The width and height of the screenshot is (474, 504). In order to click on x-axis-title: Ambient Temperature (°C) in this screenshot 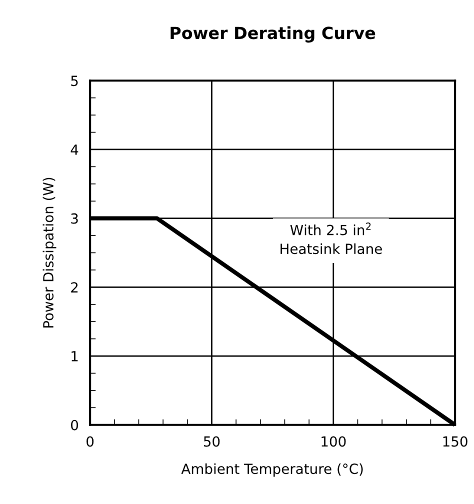, I will do `click(272, 470)`.